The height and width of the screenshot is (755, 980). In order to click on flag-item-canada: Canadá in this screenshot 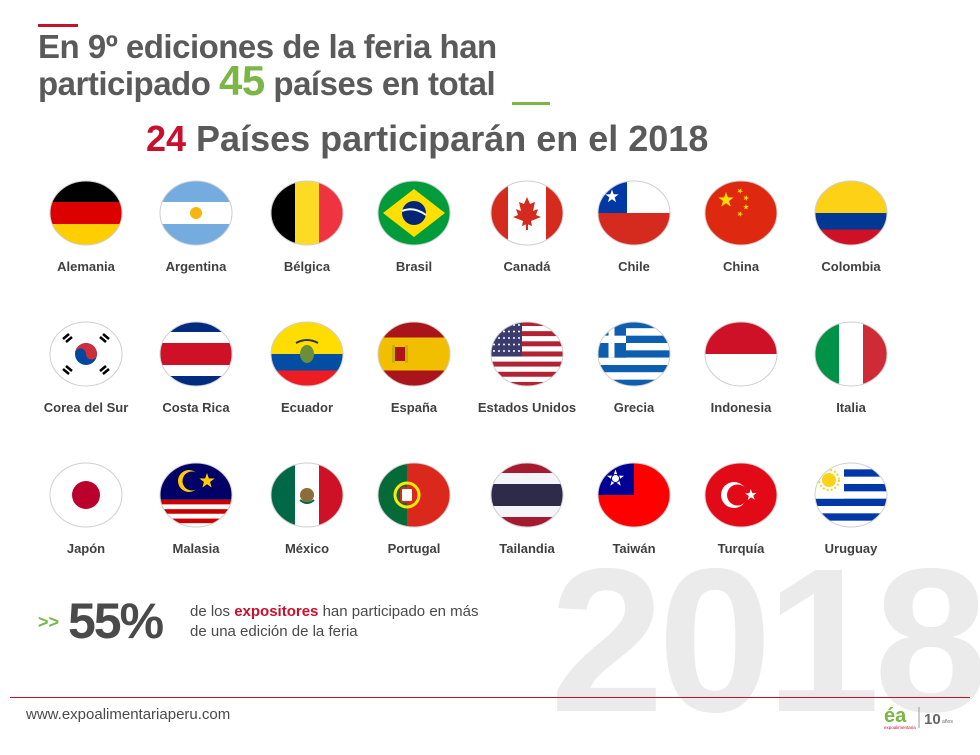, I will do `click(527, 226)`.